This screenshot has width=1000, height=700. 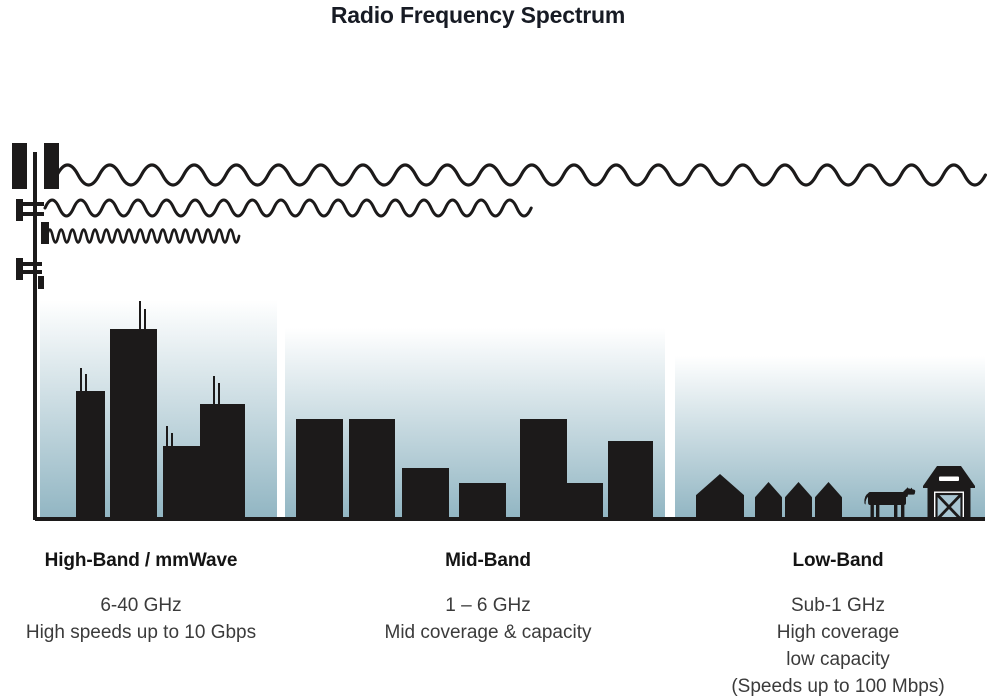 I want to click on band-description-line: Sub-1 GHz, so click(x=838, y=605).